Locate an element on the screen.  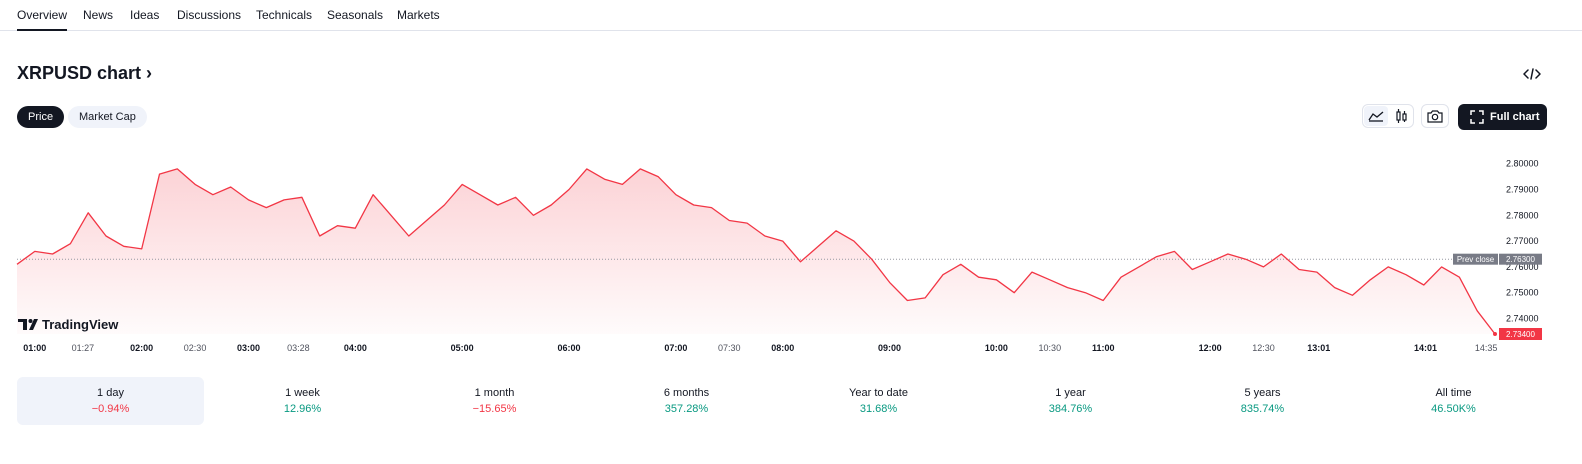
period-all: All time 46.50K% is located at coordinates (1453, 401).